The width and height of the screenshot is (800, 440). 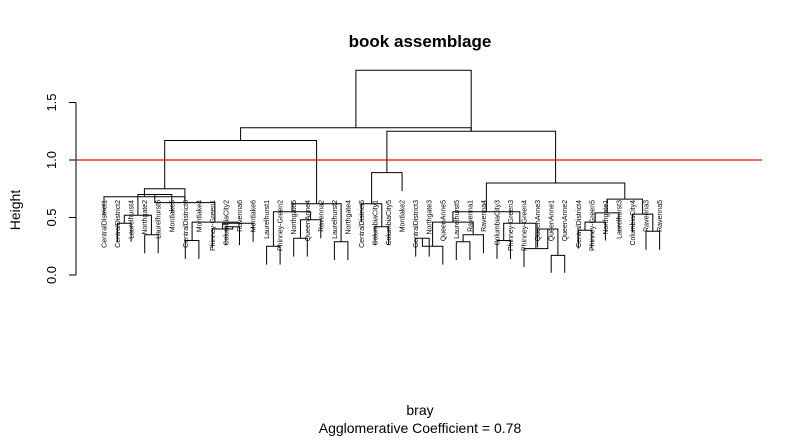 I want to click on leaf-label: Montlake6, so click(x=254, y=216).